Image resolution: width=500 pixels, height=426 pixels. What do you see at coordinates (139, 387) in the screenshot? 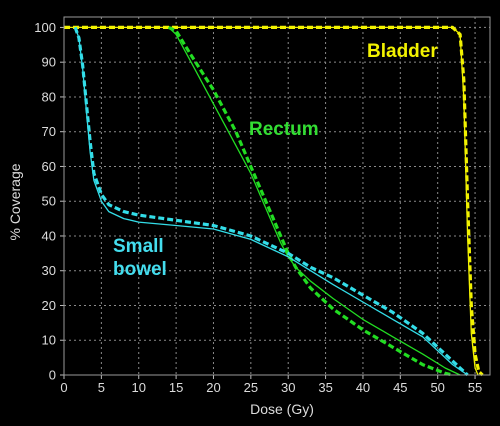
I see `x-tick-label: 10` at bounding box center [139, 387].